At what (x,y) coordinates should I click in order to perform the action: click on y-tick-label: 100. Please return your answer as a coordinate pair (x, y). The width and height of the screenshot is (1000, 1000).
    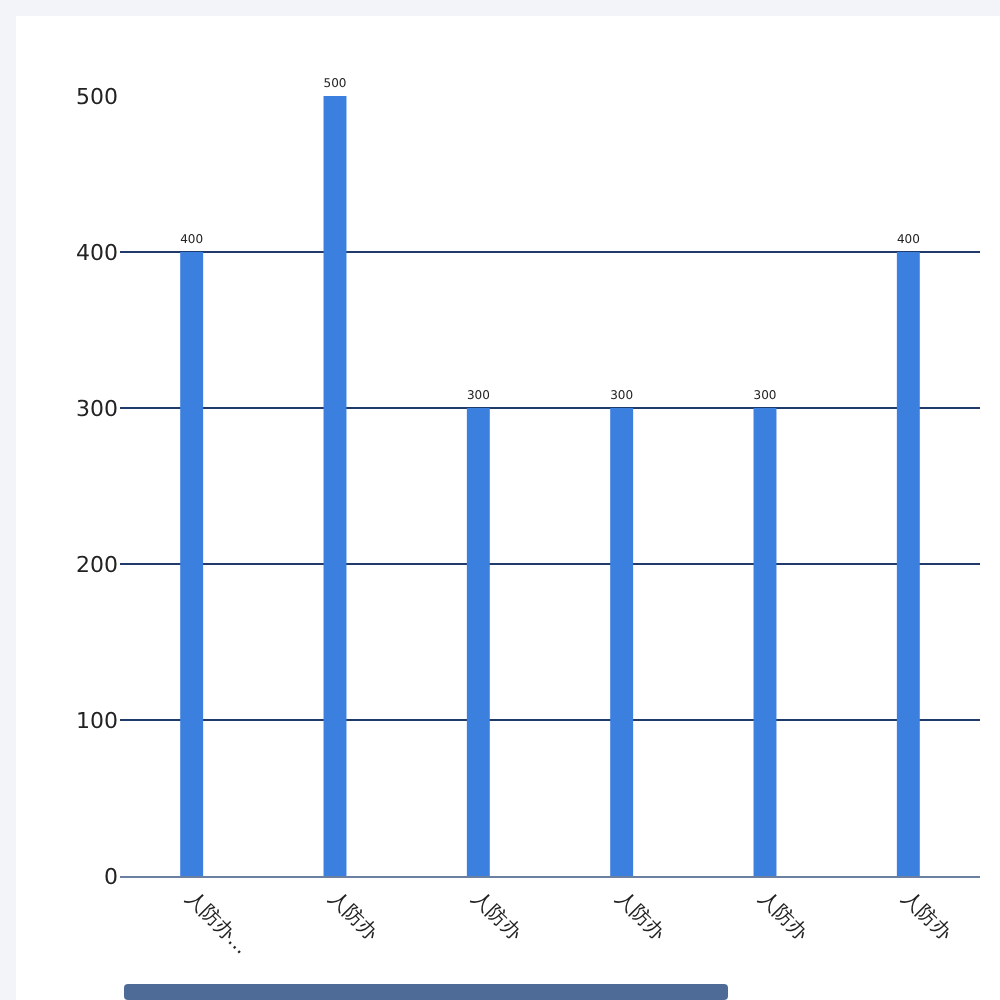
    Looking at the image, I should click on (97, 720).